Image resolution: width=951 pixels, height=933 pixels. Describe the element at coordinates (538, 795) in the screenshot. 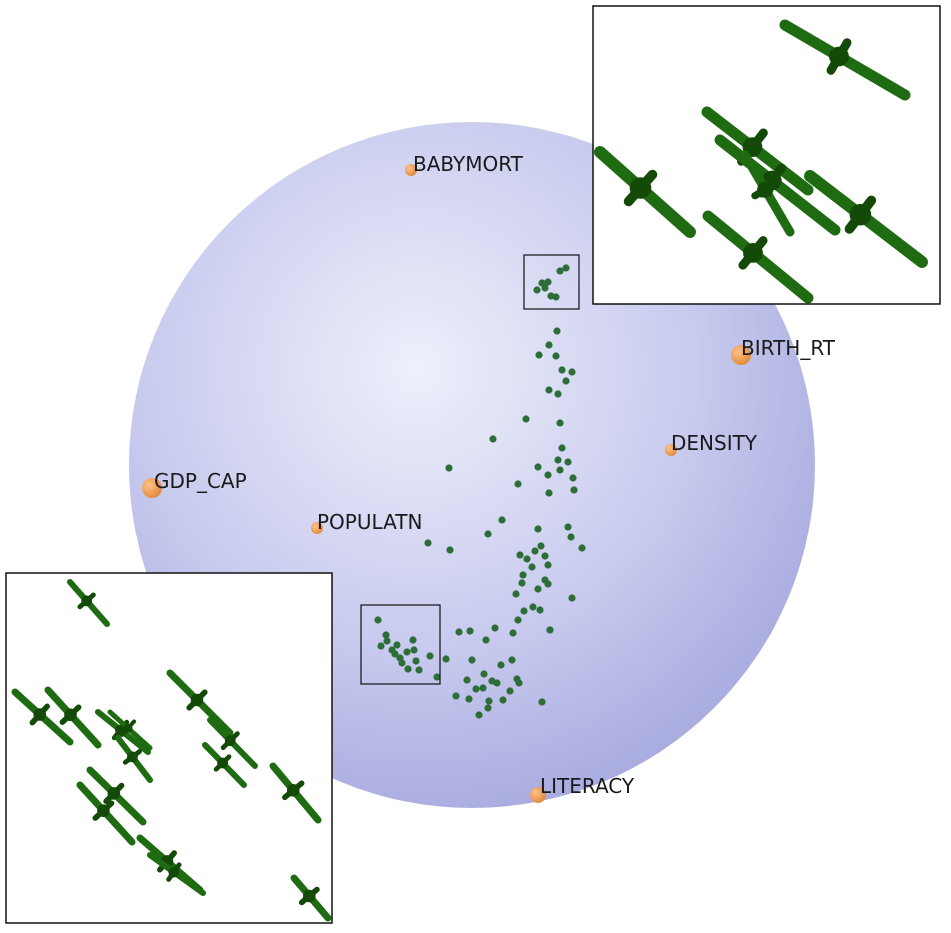

I see `variable-point-literacy` at that location.